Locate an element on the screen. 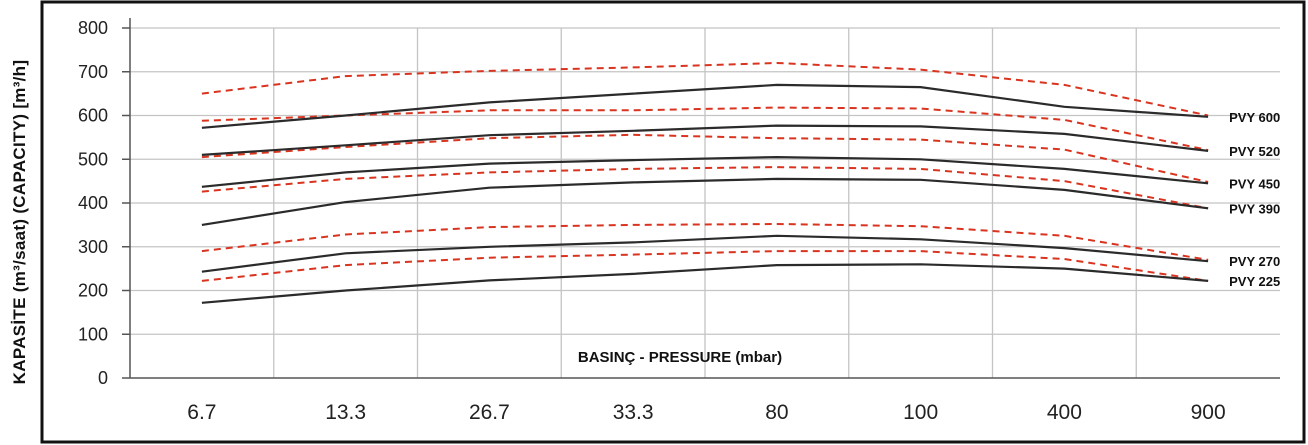 The width and height of the screenshot is (1308, 445). y-tick-label: 200 is located at coordinates (93, 291).